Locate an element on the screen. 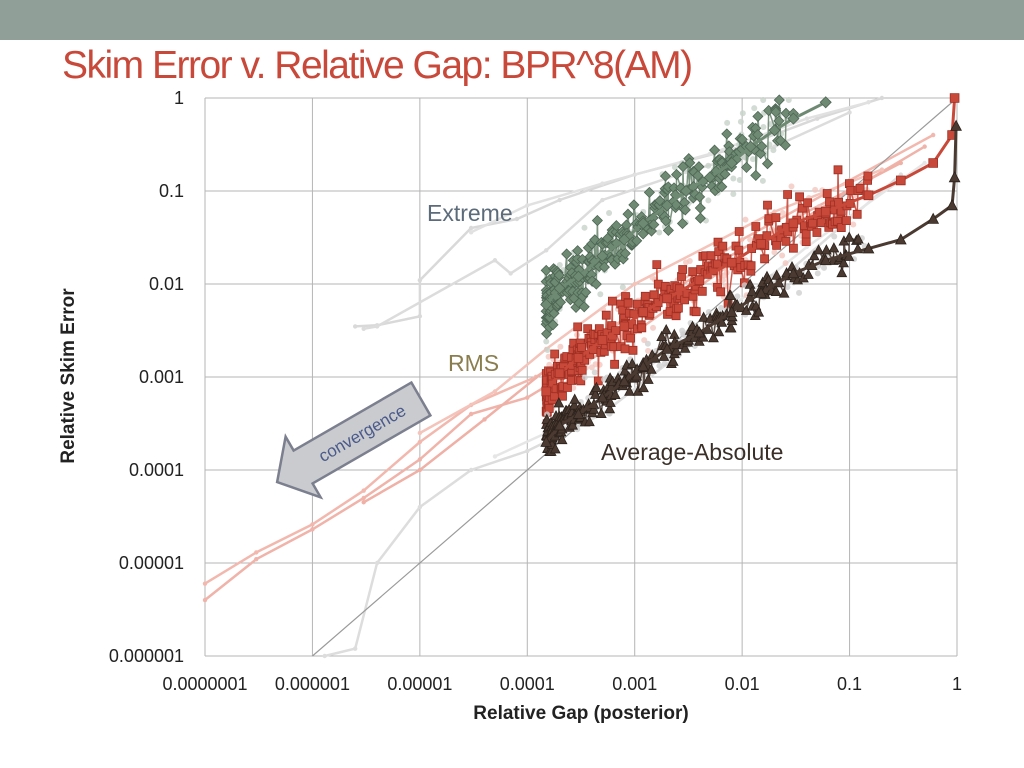 This screenshot has width=1024, height=768. series-extreme is located at coordinates (686, 223).